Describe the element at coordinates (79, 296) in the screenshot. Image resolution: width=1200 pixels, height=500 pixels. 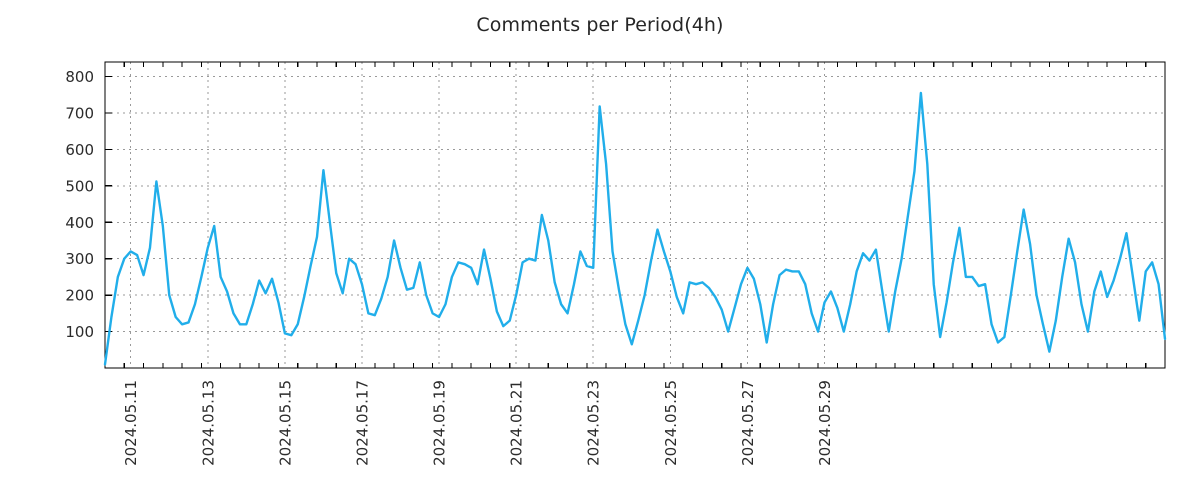
I see `y-tick-label: 200` at that location.